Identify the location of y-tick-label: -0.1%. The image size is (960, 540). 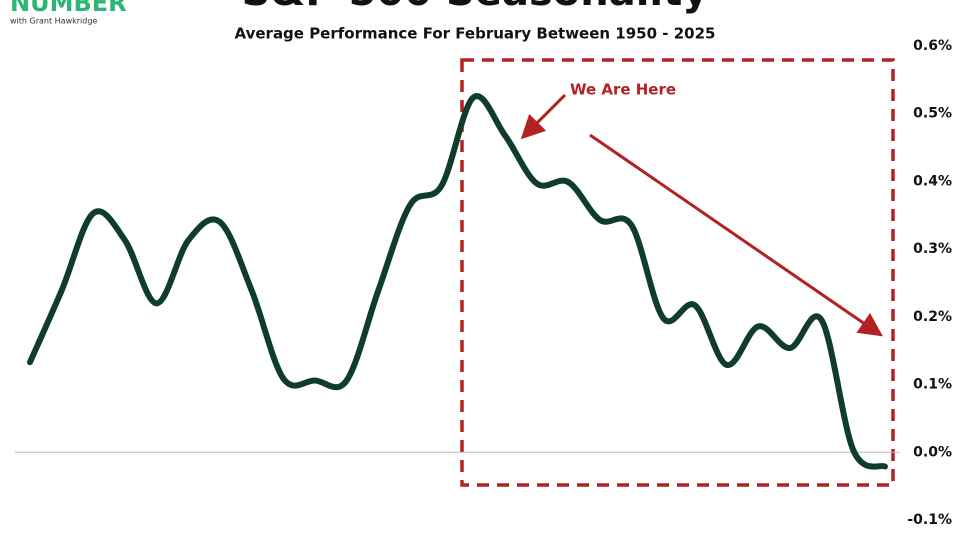
(929, 520).